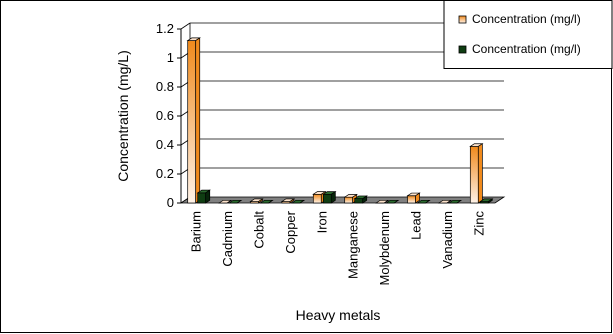 The height and width of the screenshot is (334, 613). Describe the element at coordinates (229, 202) in the screenshot. I see `bar-series1-cadmium-side` at that location.